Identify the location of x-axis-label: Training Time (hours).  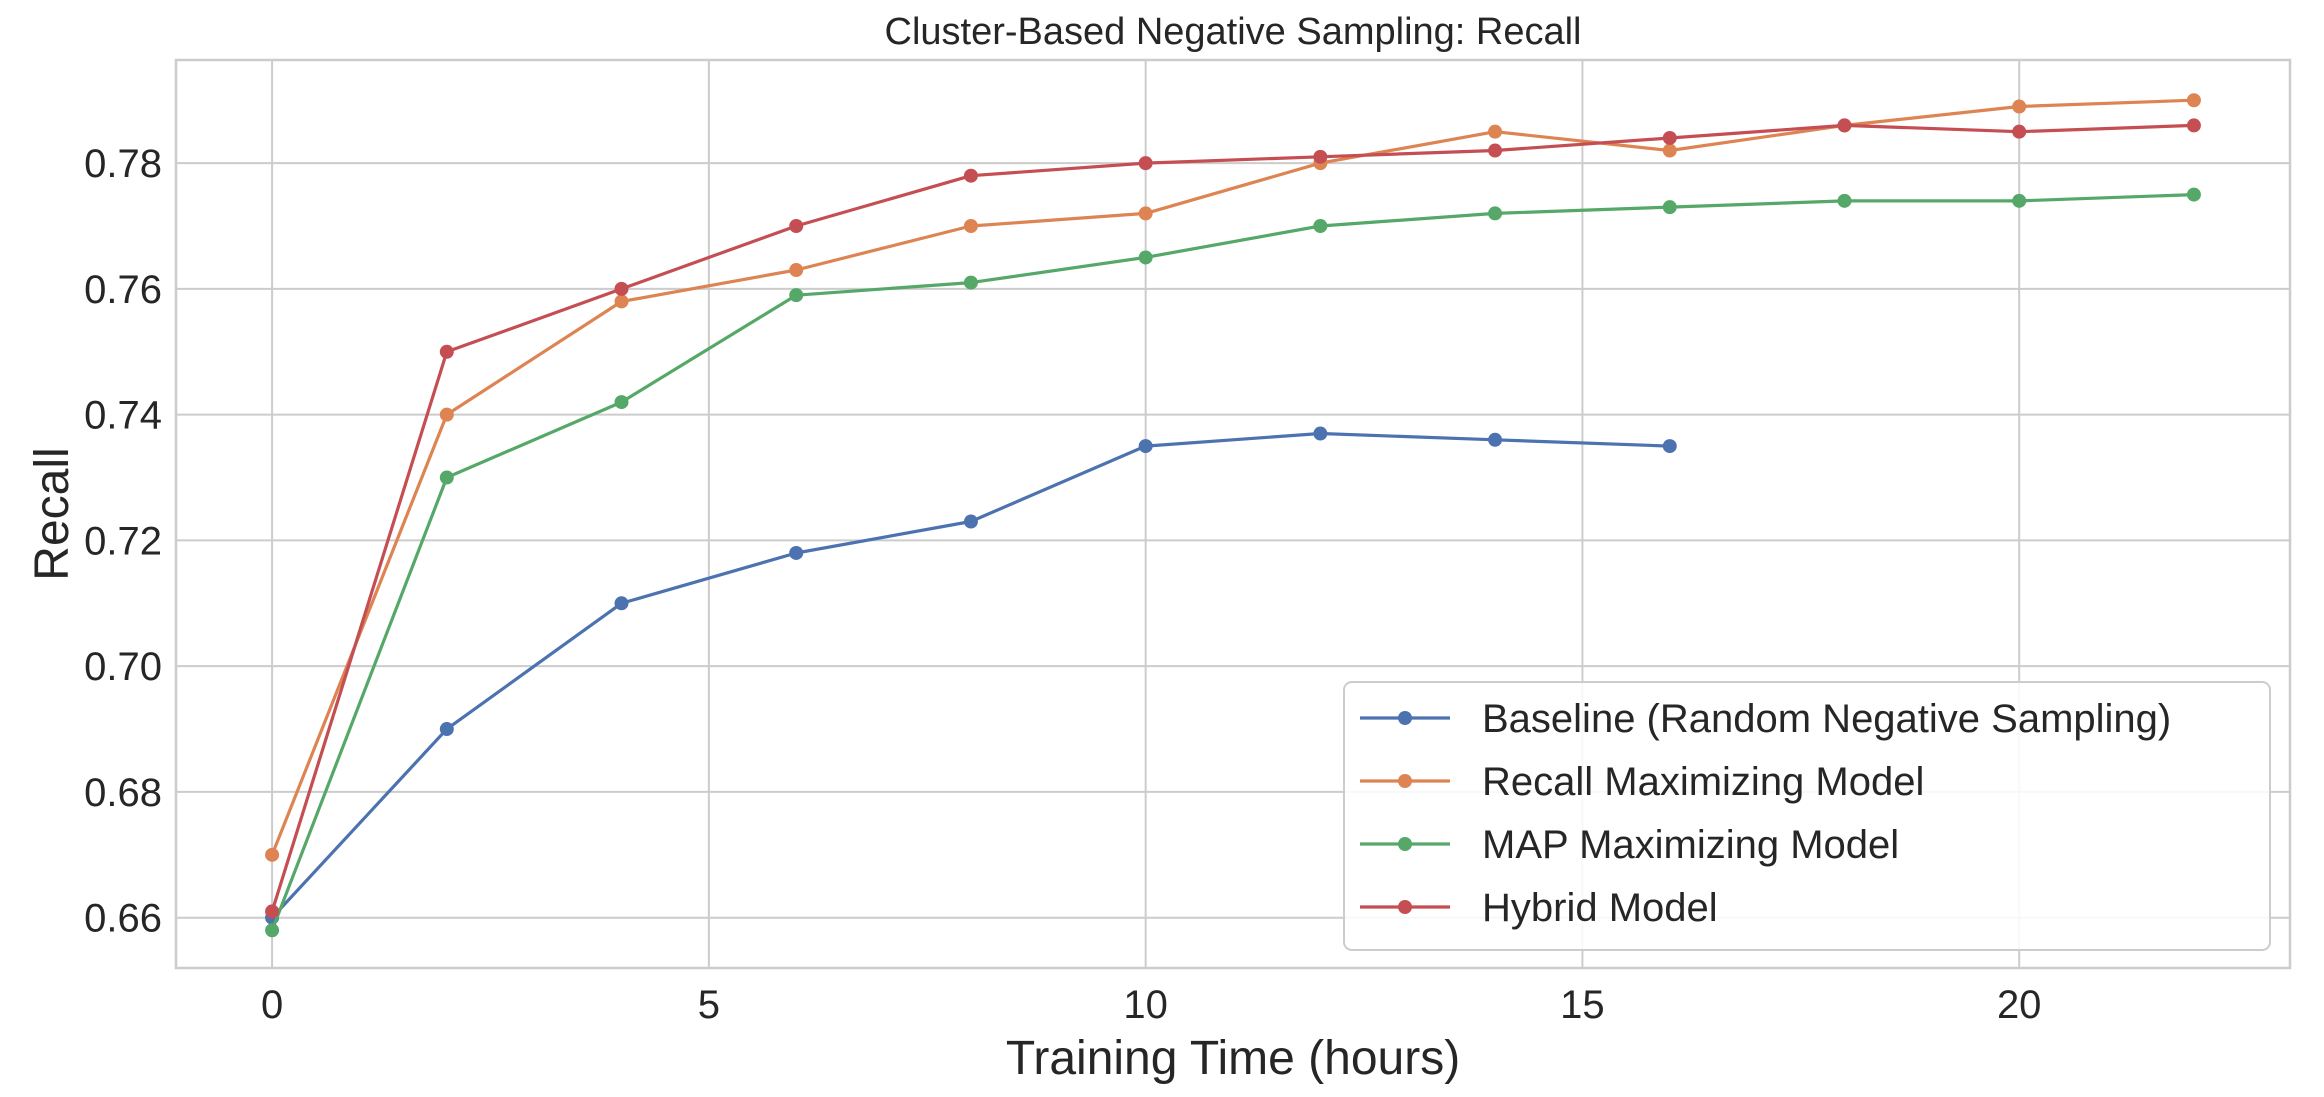
(1233, 1058).